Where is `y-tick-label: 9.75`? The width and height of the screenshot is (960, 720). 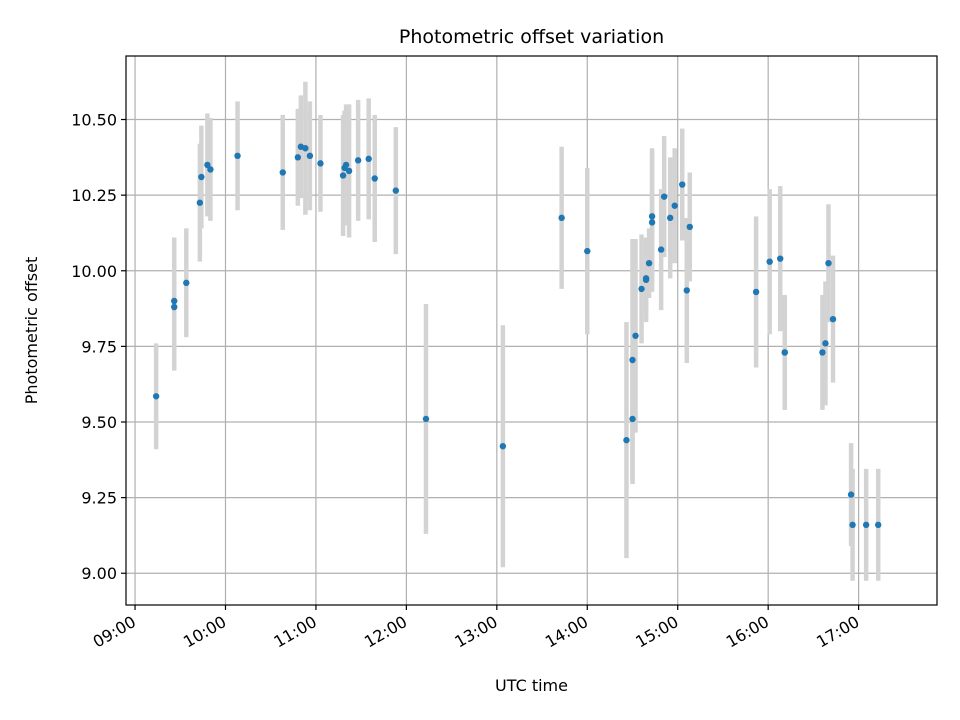
y-tick-label: 9.75 is located at coordinates (99, 346).